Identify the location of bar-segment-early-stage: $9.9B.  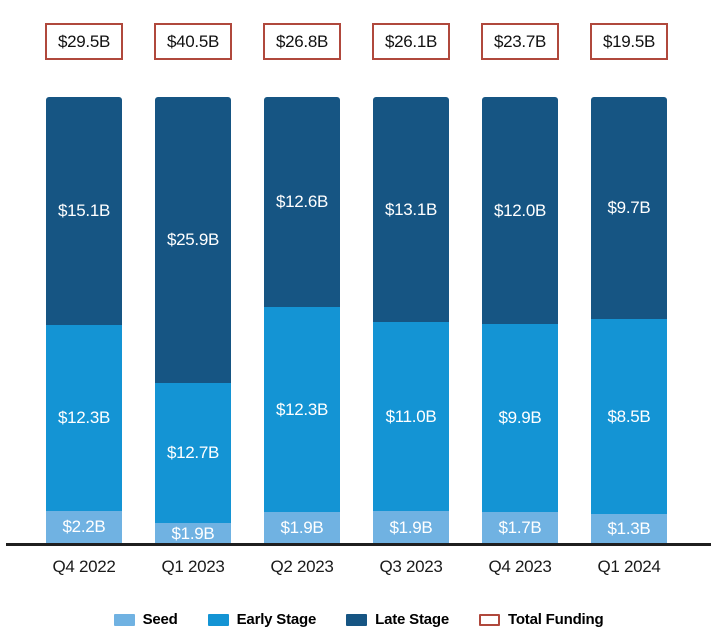
(520, 418).